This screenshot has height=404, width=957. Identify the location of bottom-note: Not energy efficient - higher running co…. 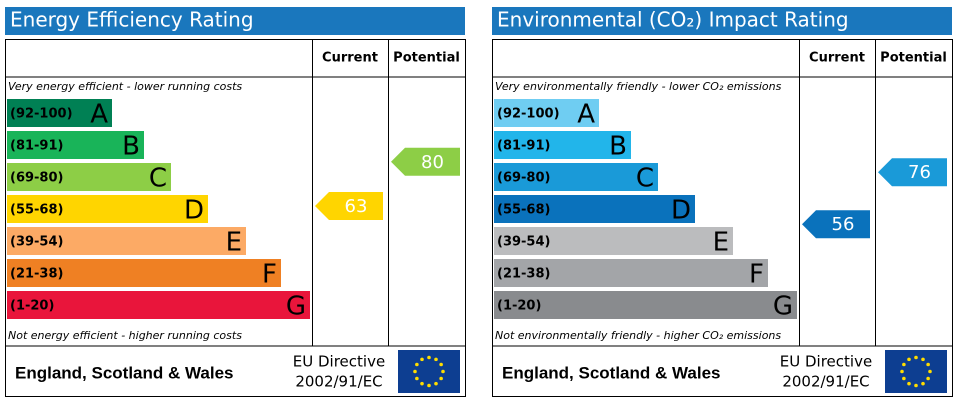
(125, 335).